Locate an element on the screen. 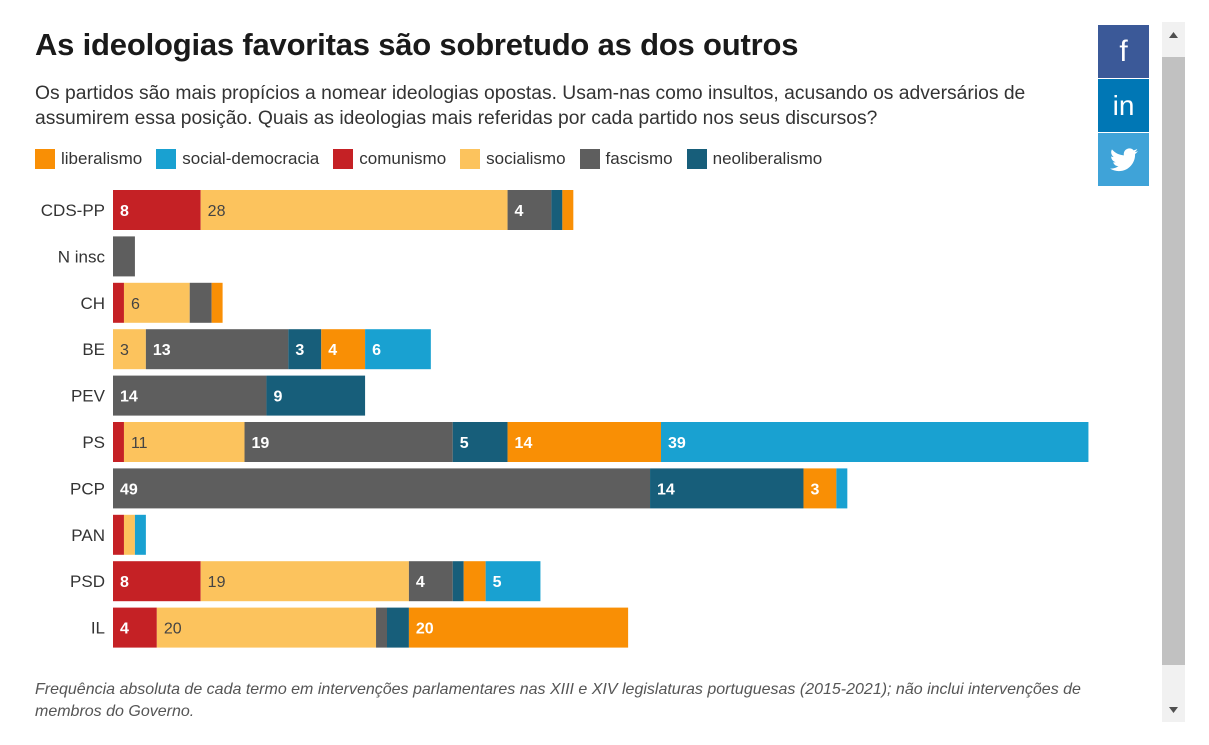 This screenshot has height=745, width=1209. legend-label: neoliberalismo is located at coordinates (767, 158).